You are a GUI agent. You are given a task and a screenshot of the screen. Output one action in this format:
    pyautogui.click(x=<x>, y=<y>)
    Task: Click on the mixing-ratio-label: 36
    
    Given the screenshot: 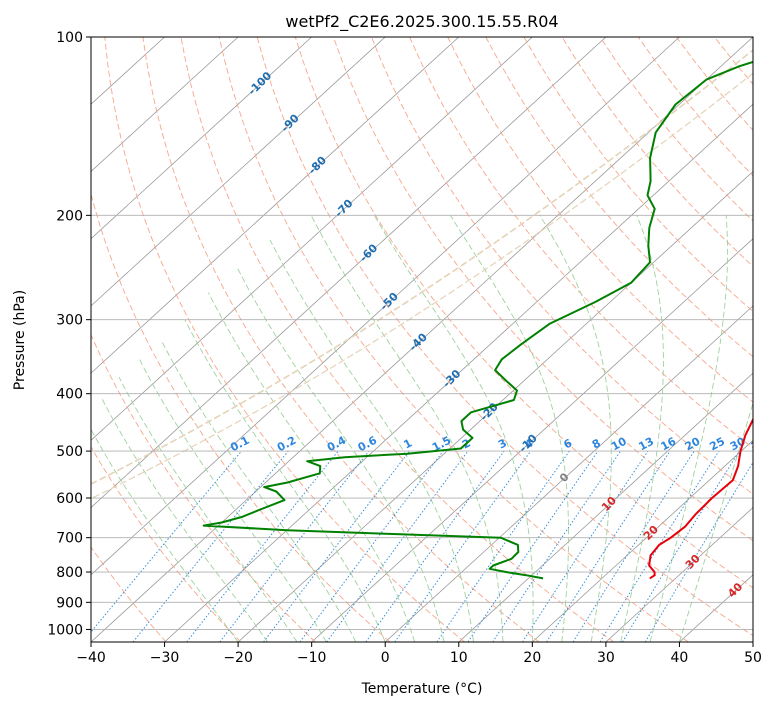 What is the action you would take?
    pyautogui.click(x=759, y=444)
    